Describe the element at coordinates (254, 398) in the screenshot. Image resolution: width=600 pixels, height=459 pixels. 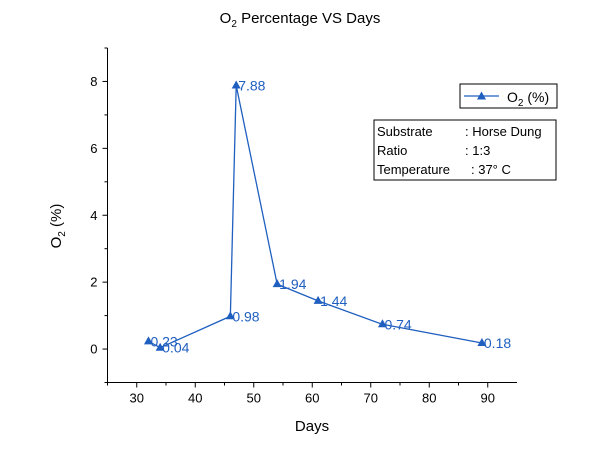
I see `x-tick-label: 50` at that location.